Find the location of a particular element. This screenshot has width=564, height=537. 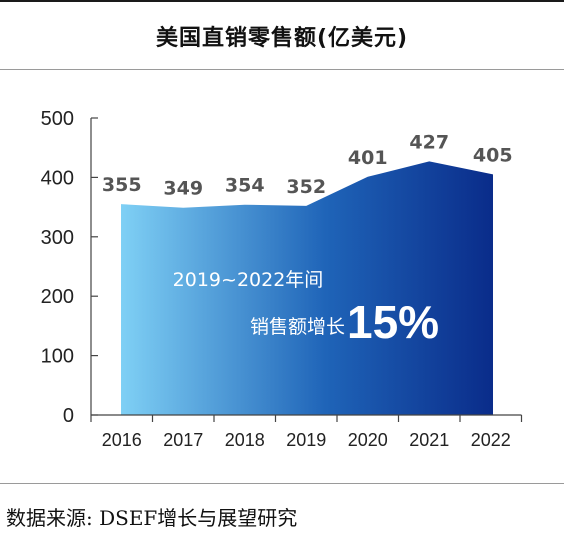

y-tick-label: 0 is located at coordinates (68, 416).